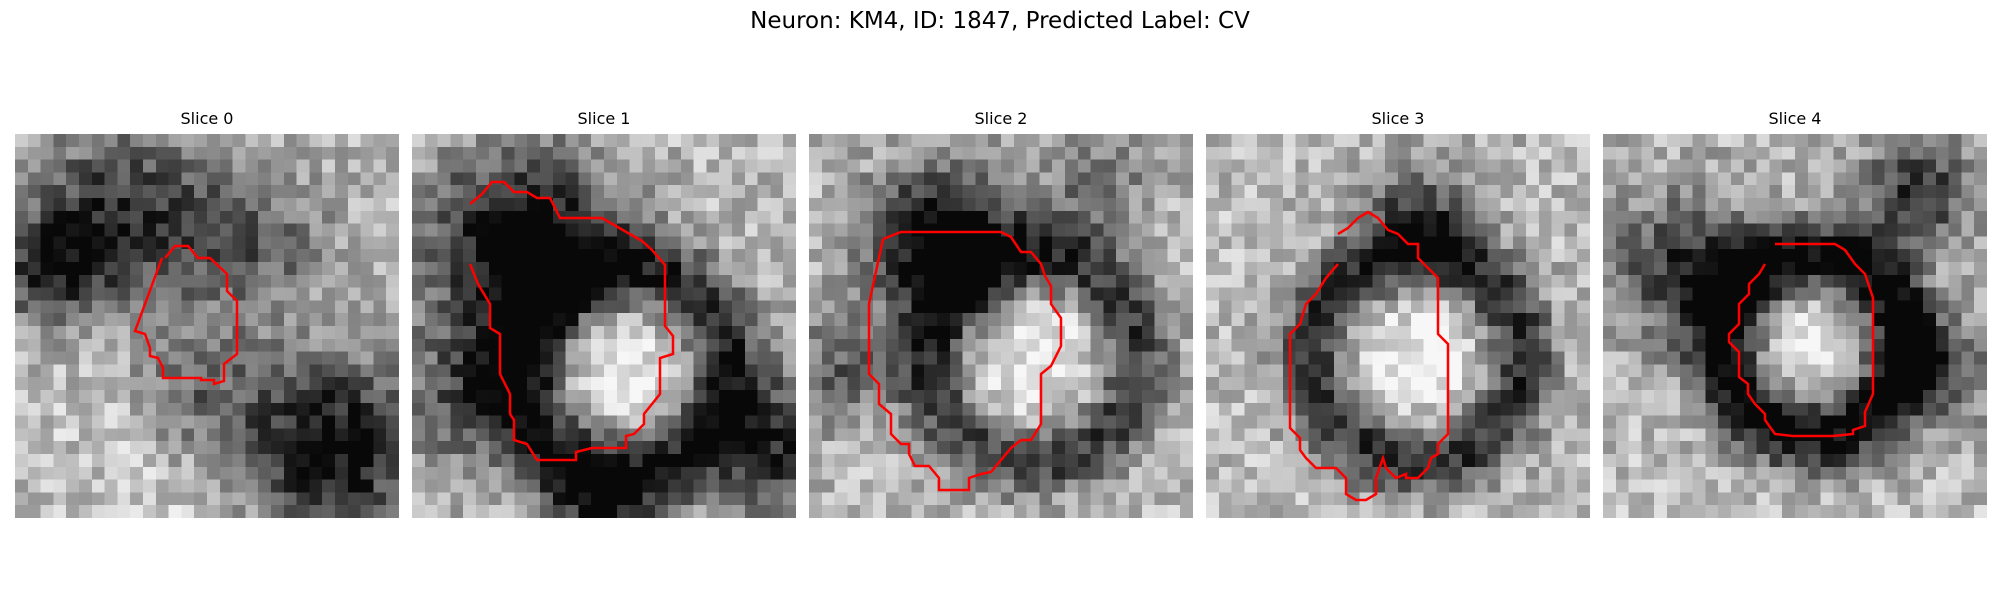  I want to click on panel-title-slice-4: Slice 4, so click(1795, 118).